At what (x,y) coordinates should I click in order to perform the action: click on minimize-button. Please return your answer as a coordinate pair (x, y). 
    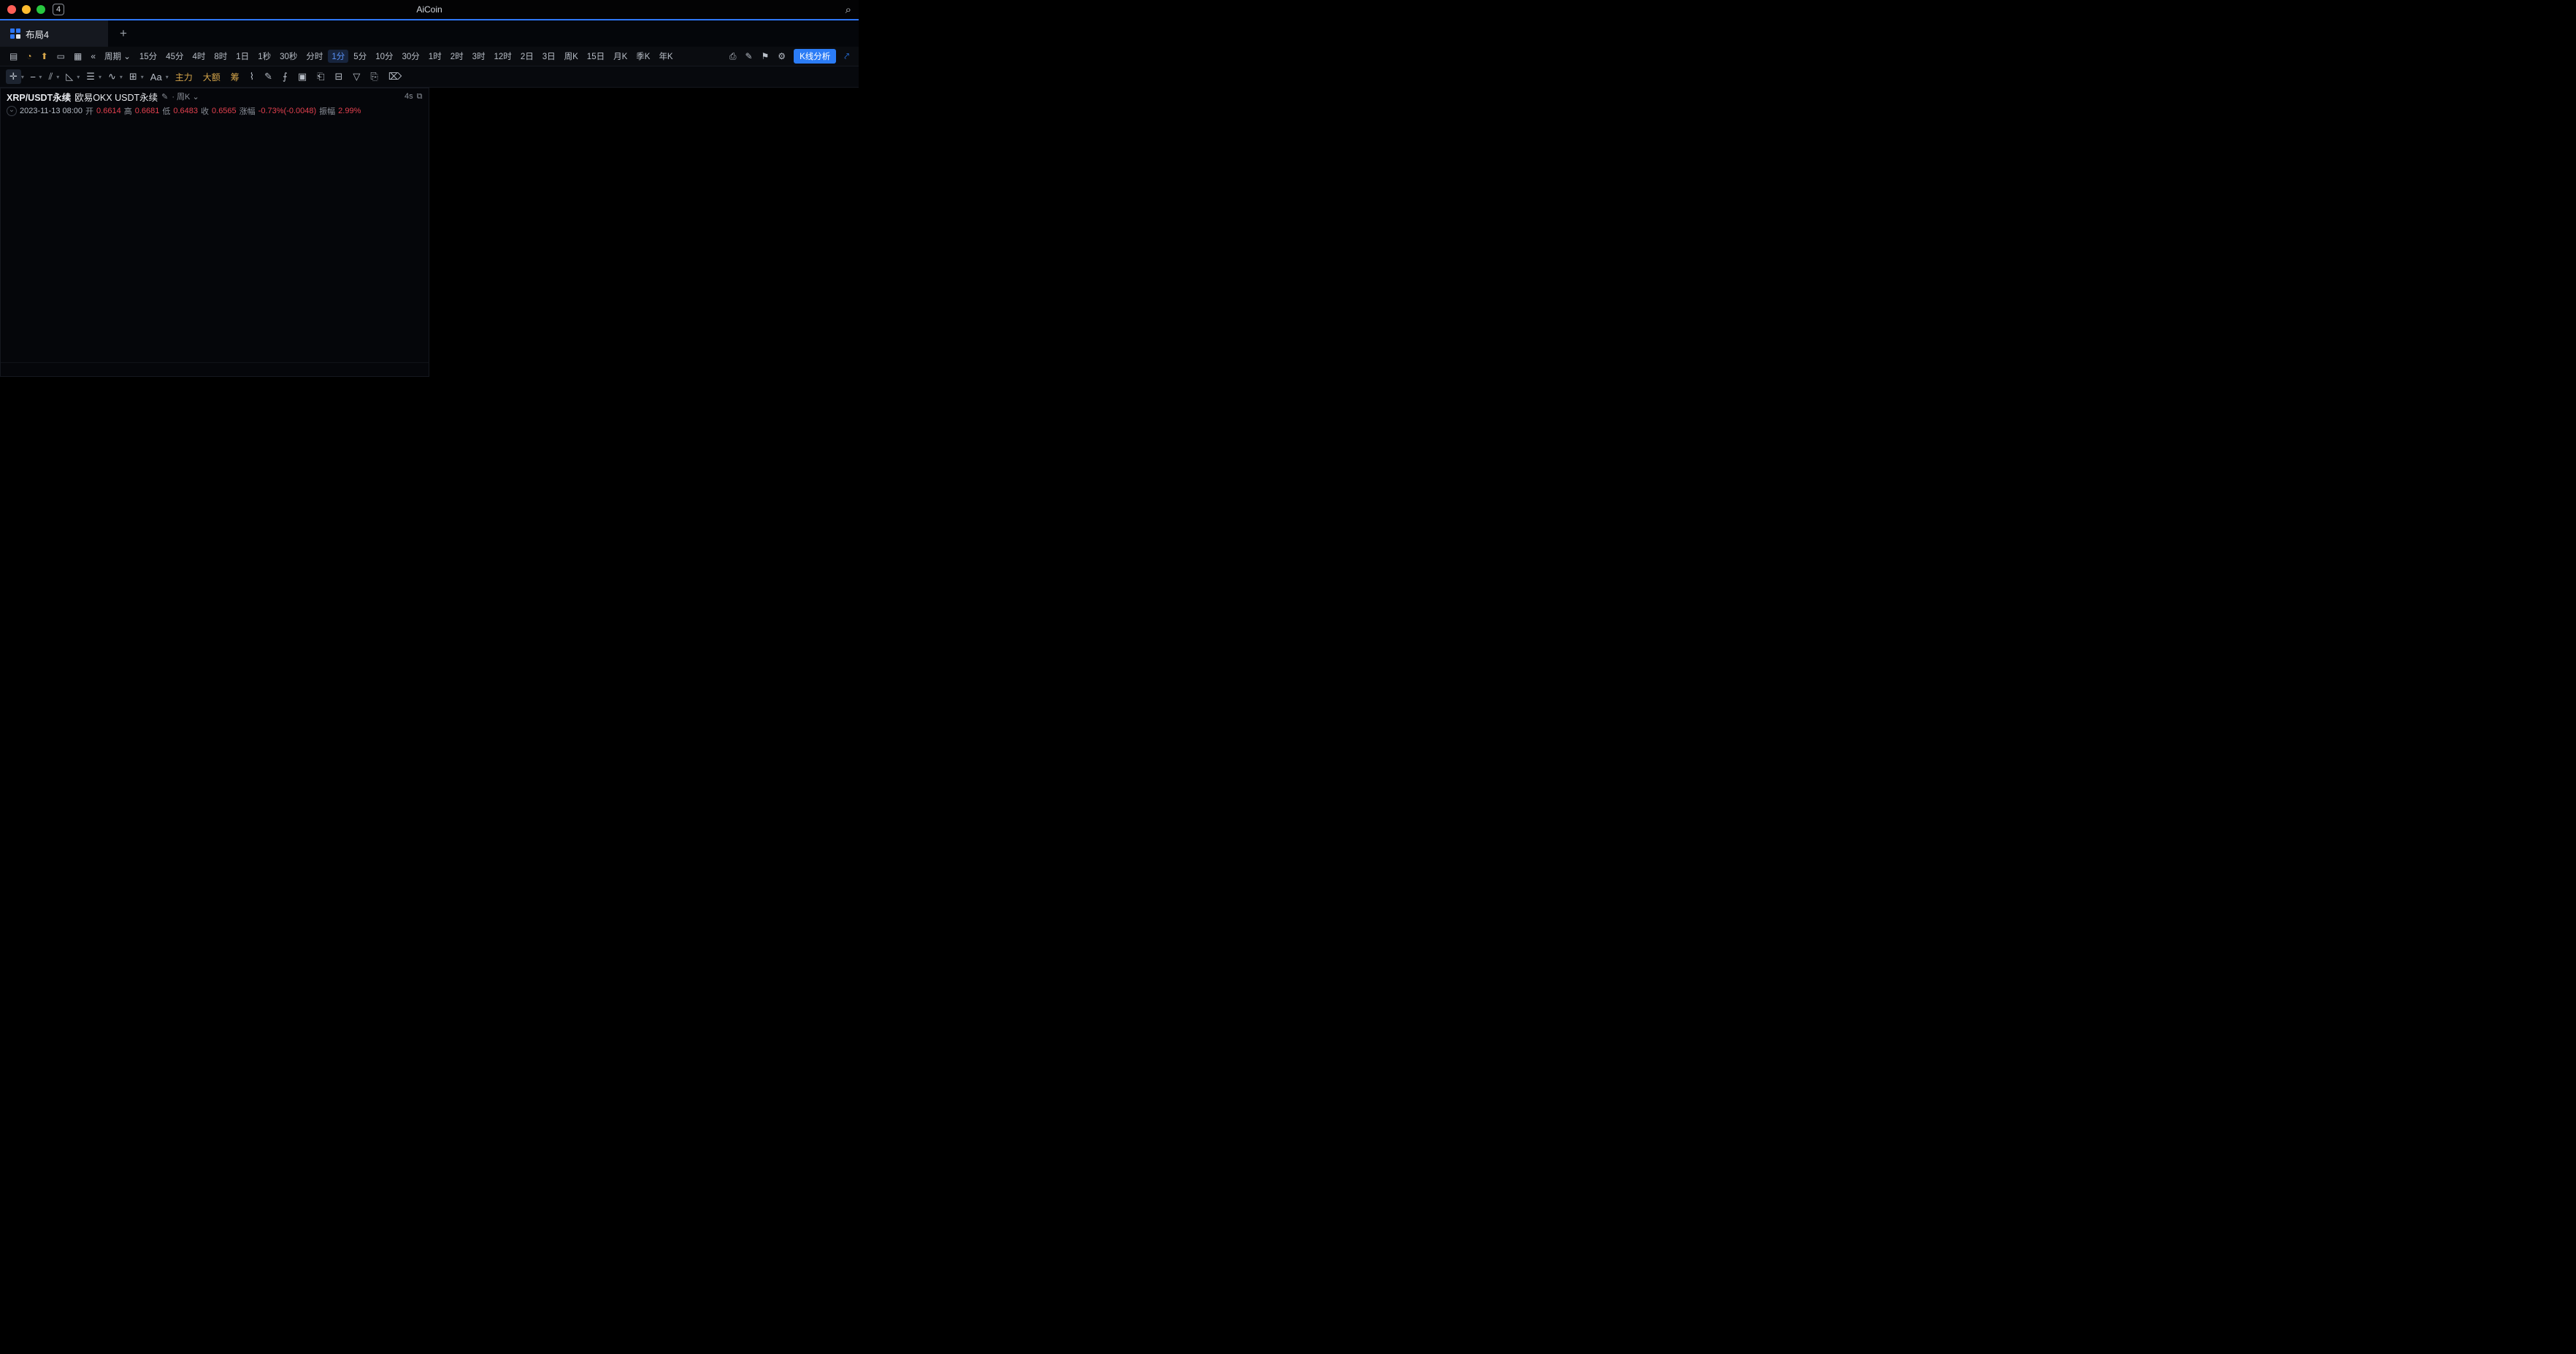
    Looking at the image, I should click on (27, 9).